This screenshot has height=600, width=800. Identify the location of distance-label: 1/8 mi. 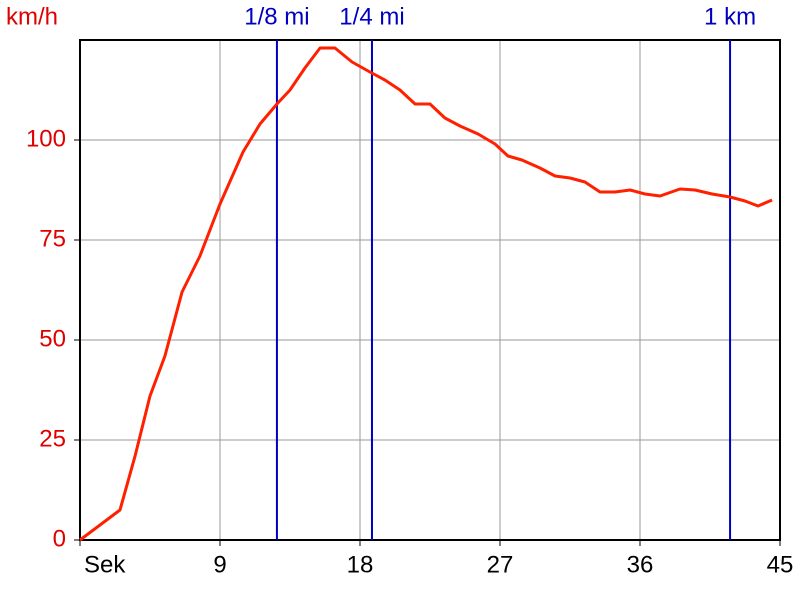
(276, 16).